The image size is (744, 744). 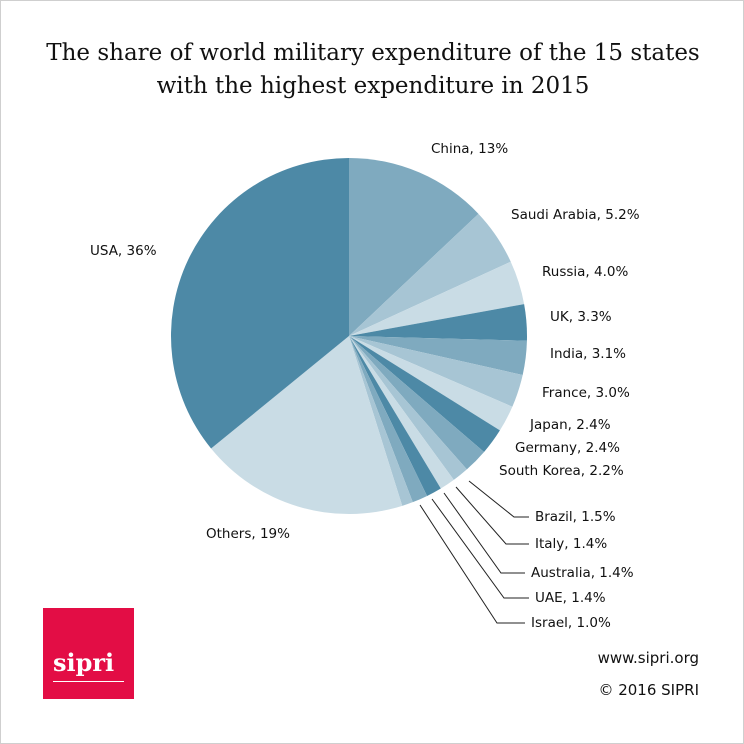 What do you see at coordinates (581, 317) in the screenshot?
I see `label-uk: UK, 3.3%` at bounding box center [581, 317].